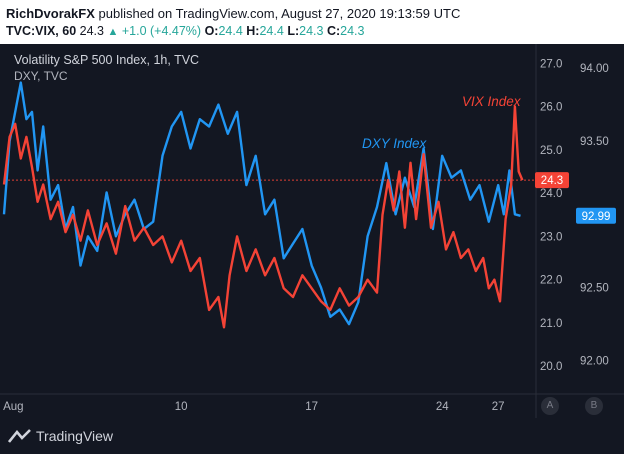 The image size is (624, 454). What do you see at coordinates (75, 436) in the screenshot?
I see `tradingview-brand: TradingView` at bounding box center [75, 436].